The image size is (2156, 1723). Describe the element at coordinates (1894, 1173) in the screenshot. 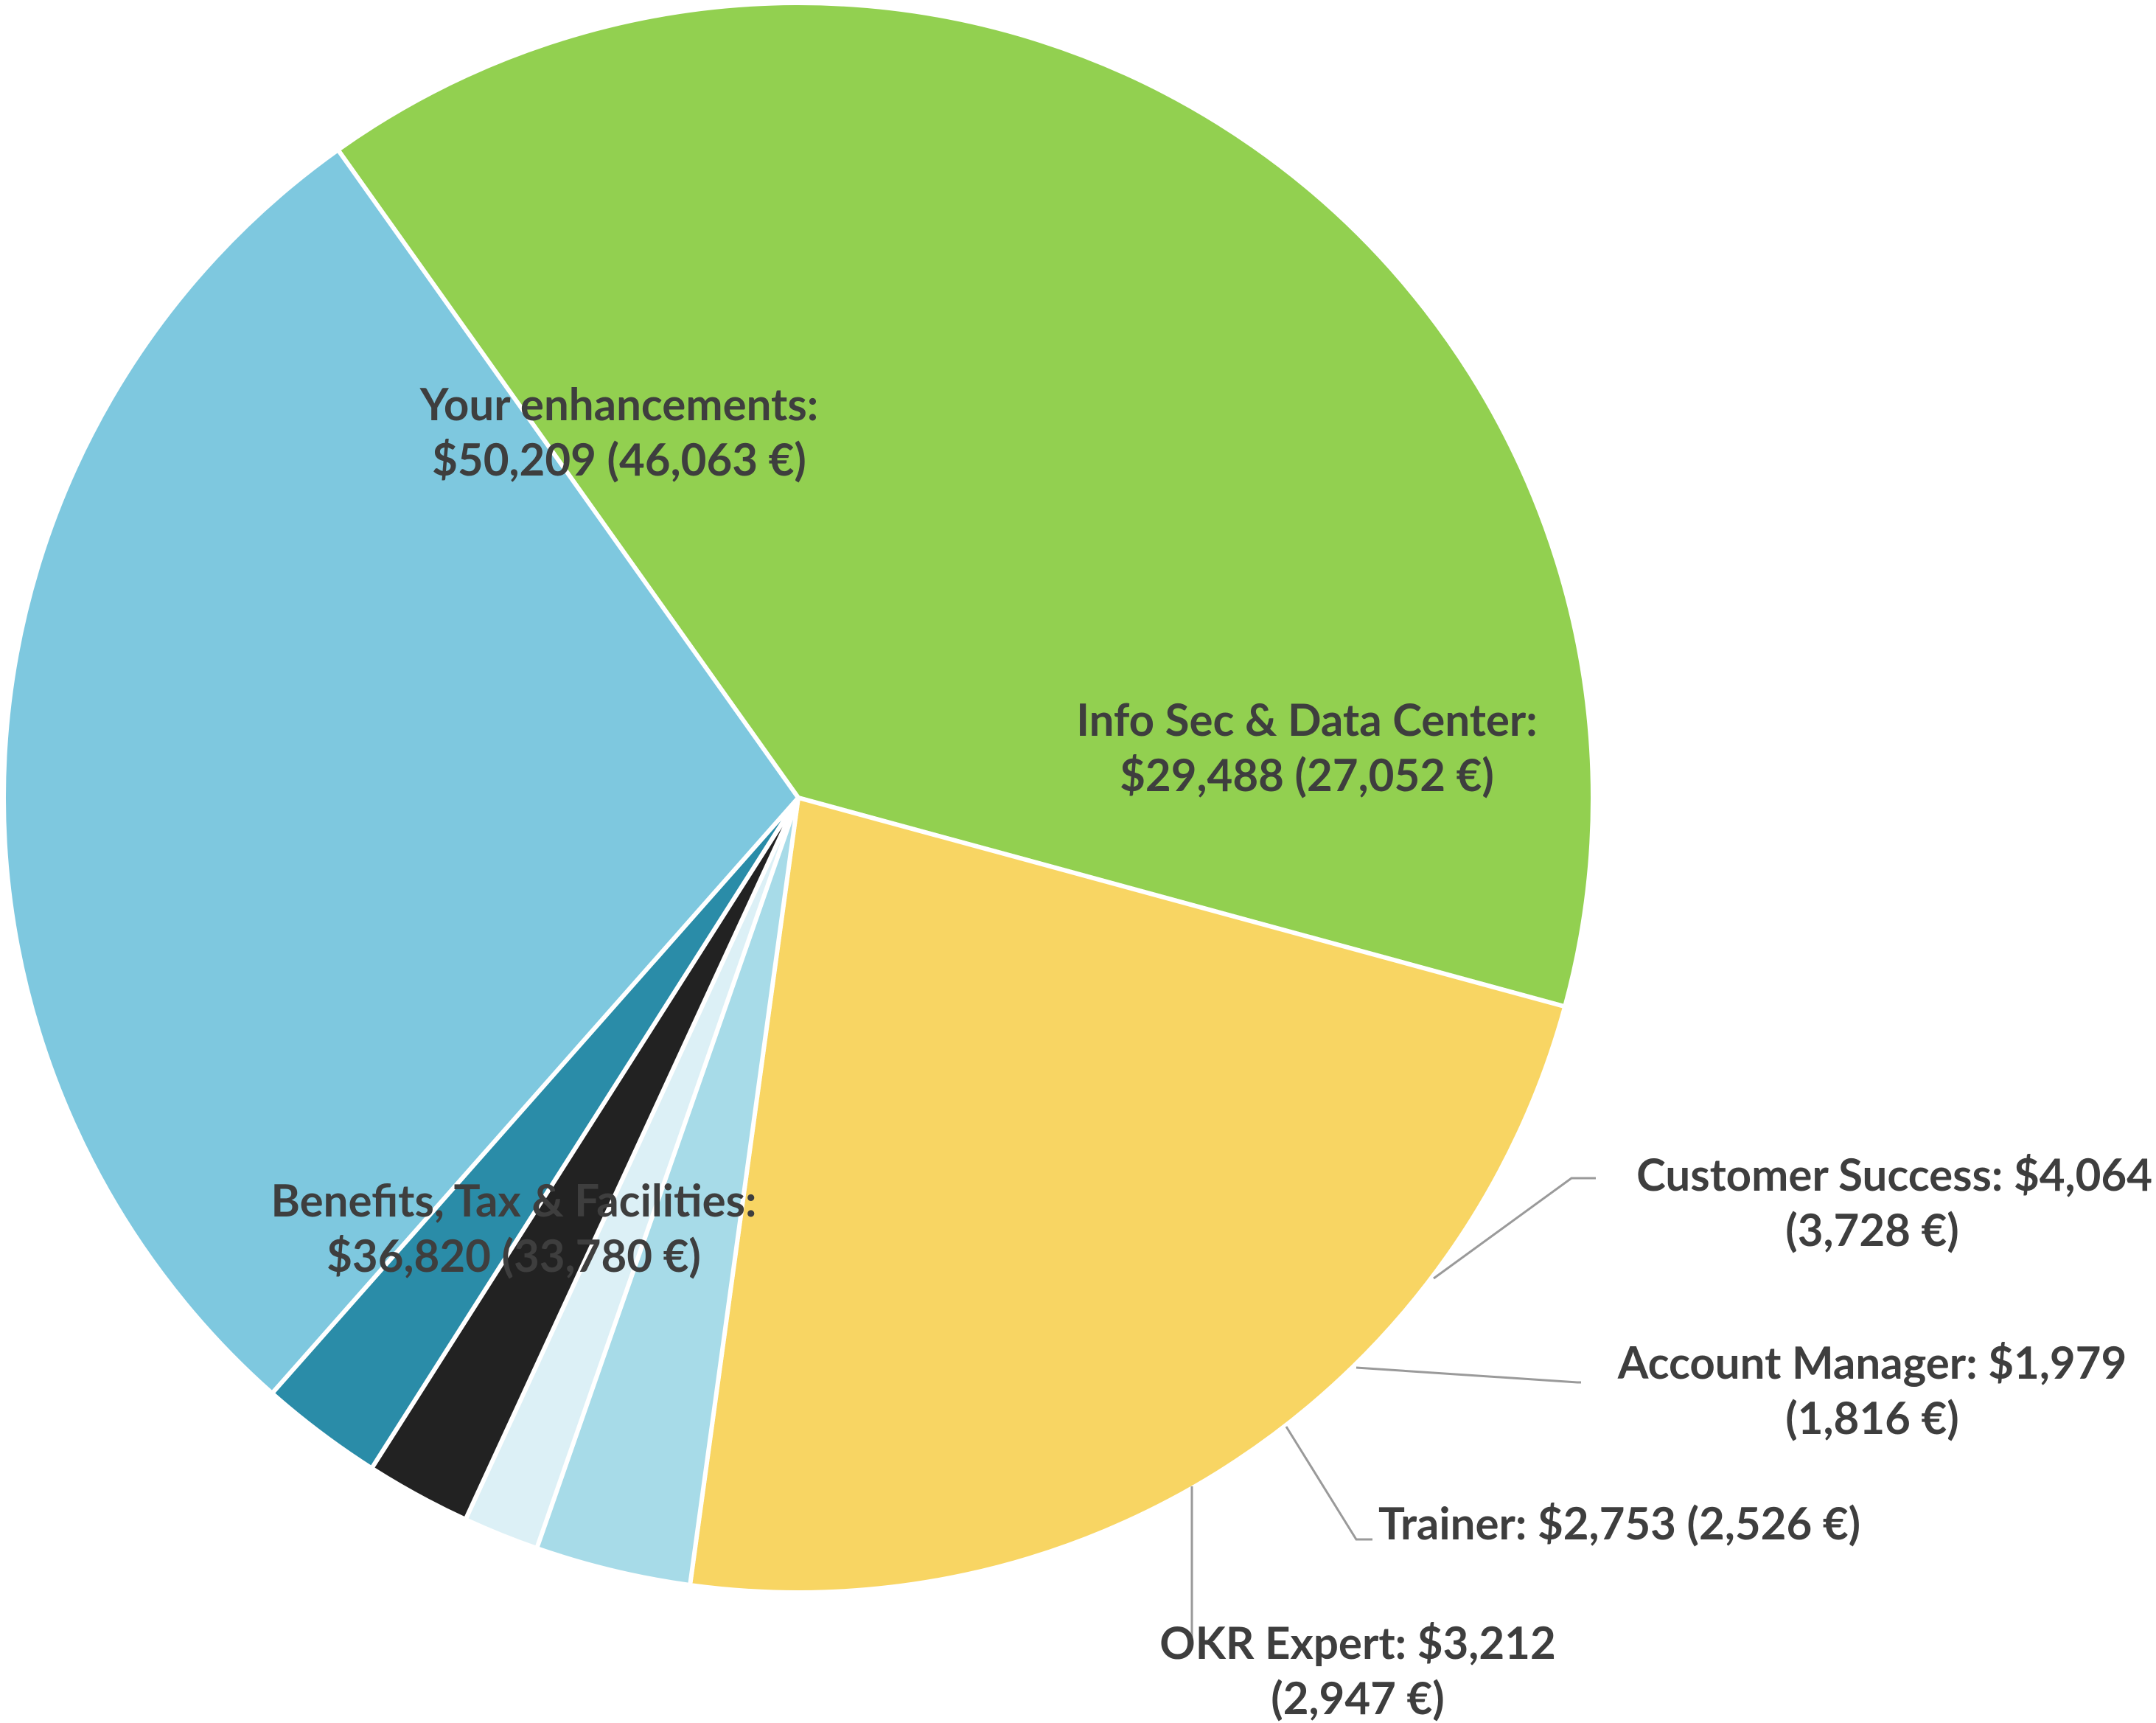

I see `label-customer-success: Customer Success: $4,064` at that location.